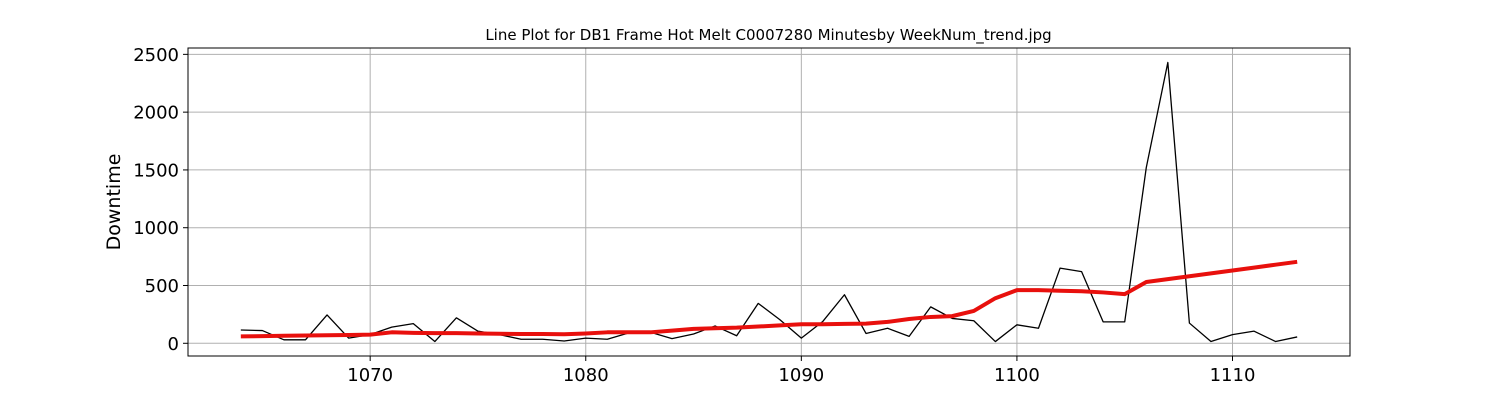 This screenshot has height=400, width=1500. What do you see at coordinates (370, 375) in the screenshot?
I see `x-tick-label: 1070` at bounding box center [370, 375].